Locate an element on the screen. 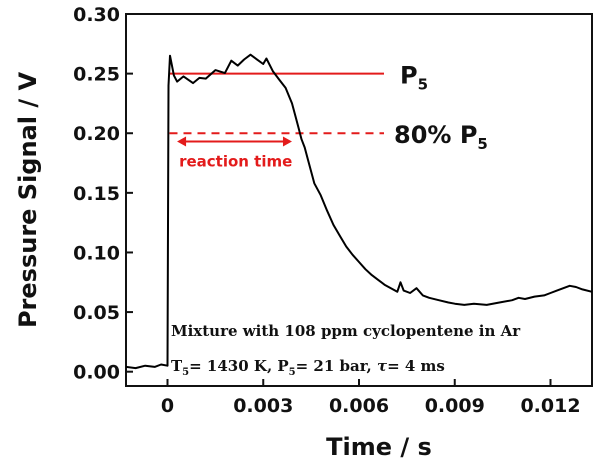 This screenshot has height=465, width=598. y-tick-label: 0.00 is located at coordinates (96, 373).